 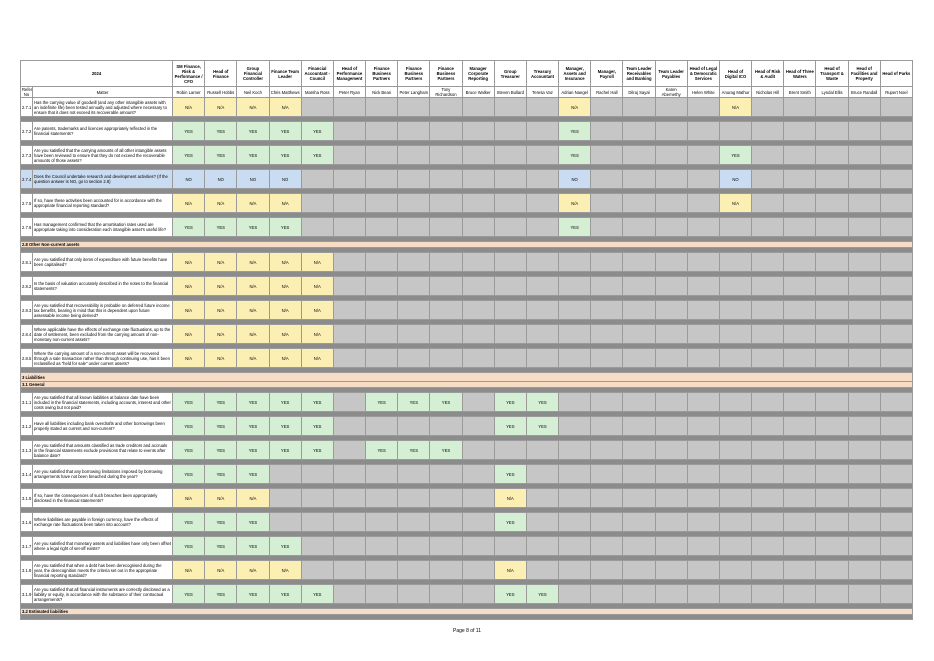 What do you see at coordinates (96, 73) in the screenshot?
I see `year: 2024` at bounding box center [96, 73].